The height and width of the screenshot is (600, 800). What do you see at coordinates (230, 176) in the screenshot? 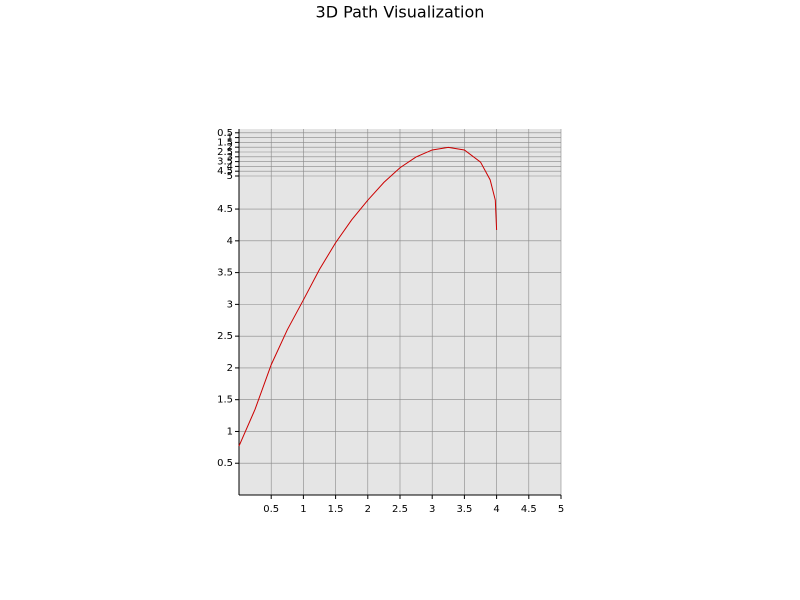
I see `z-tick-label: 5` at bounding box center [230, 176].